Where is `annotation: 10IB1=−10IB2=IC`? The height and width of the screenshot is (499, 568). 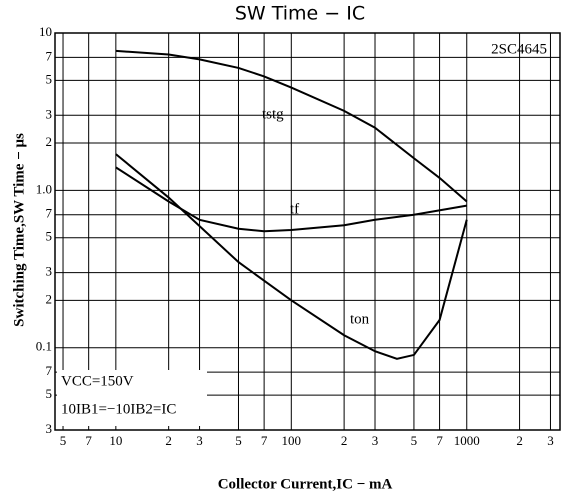 annotation: 10IB1=−10IB2=IC is located at coordinates (118, 409).